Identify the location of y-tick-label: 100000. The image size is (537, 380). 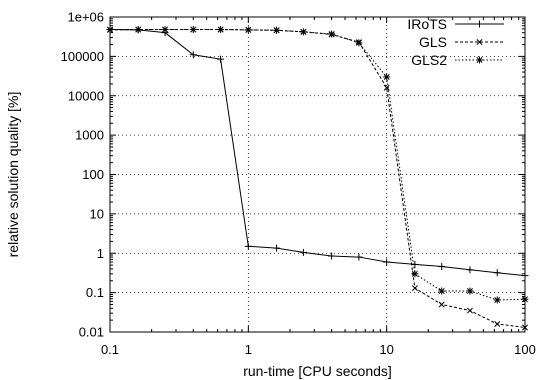
(82, 56).